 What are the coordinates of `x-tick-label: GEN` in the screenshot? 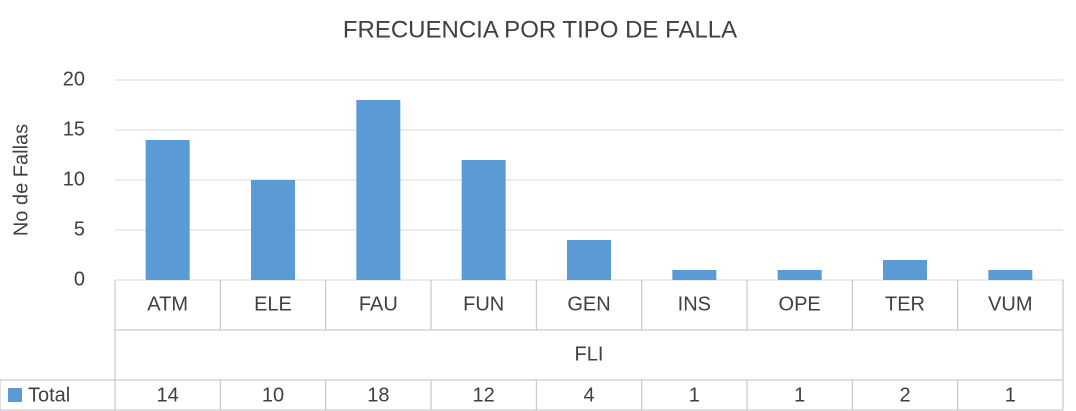 It's located at (588, 304).